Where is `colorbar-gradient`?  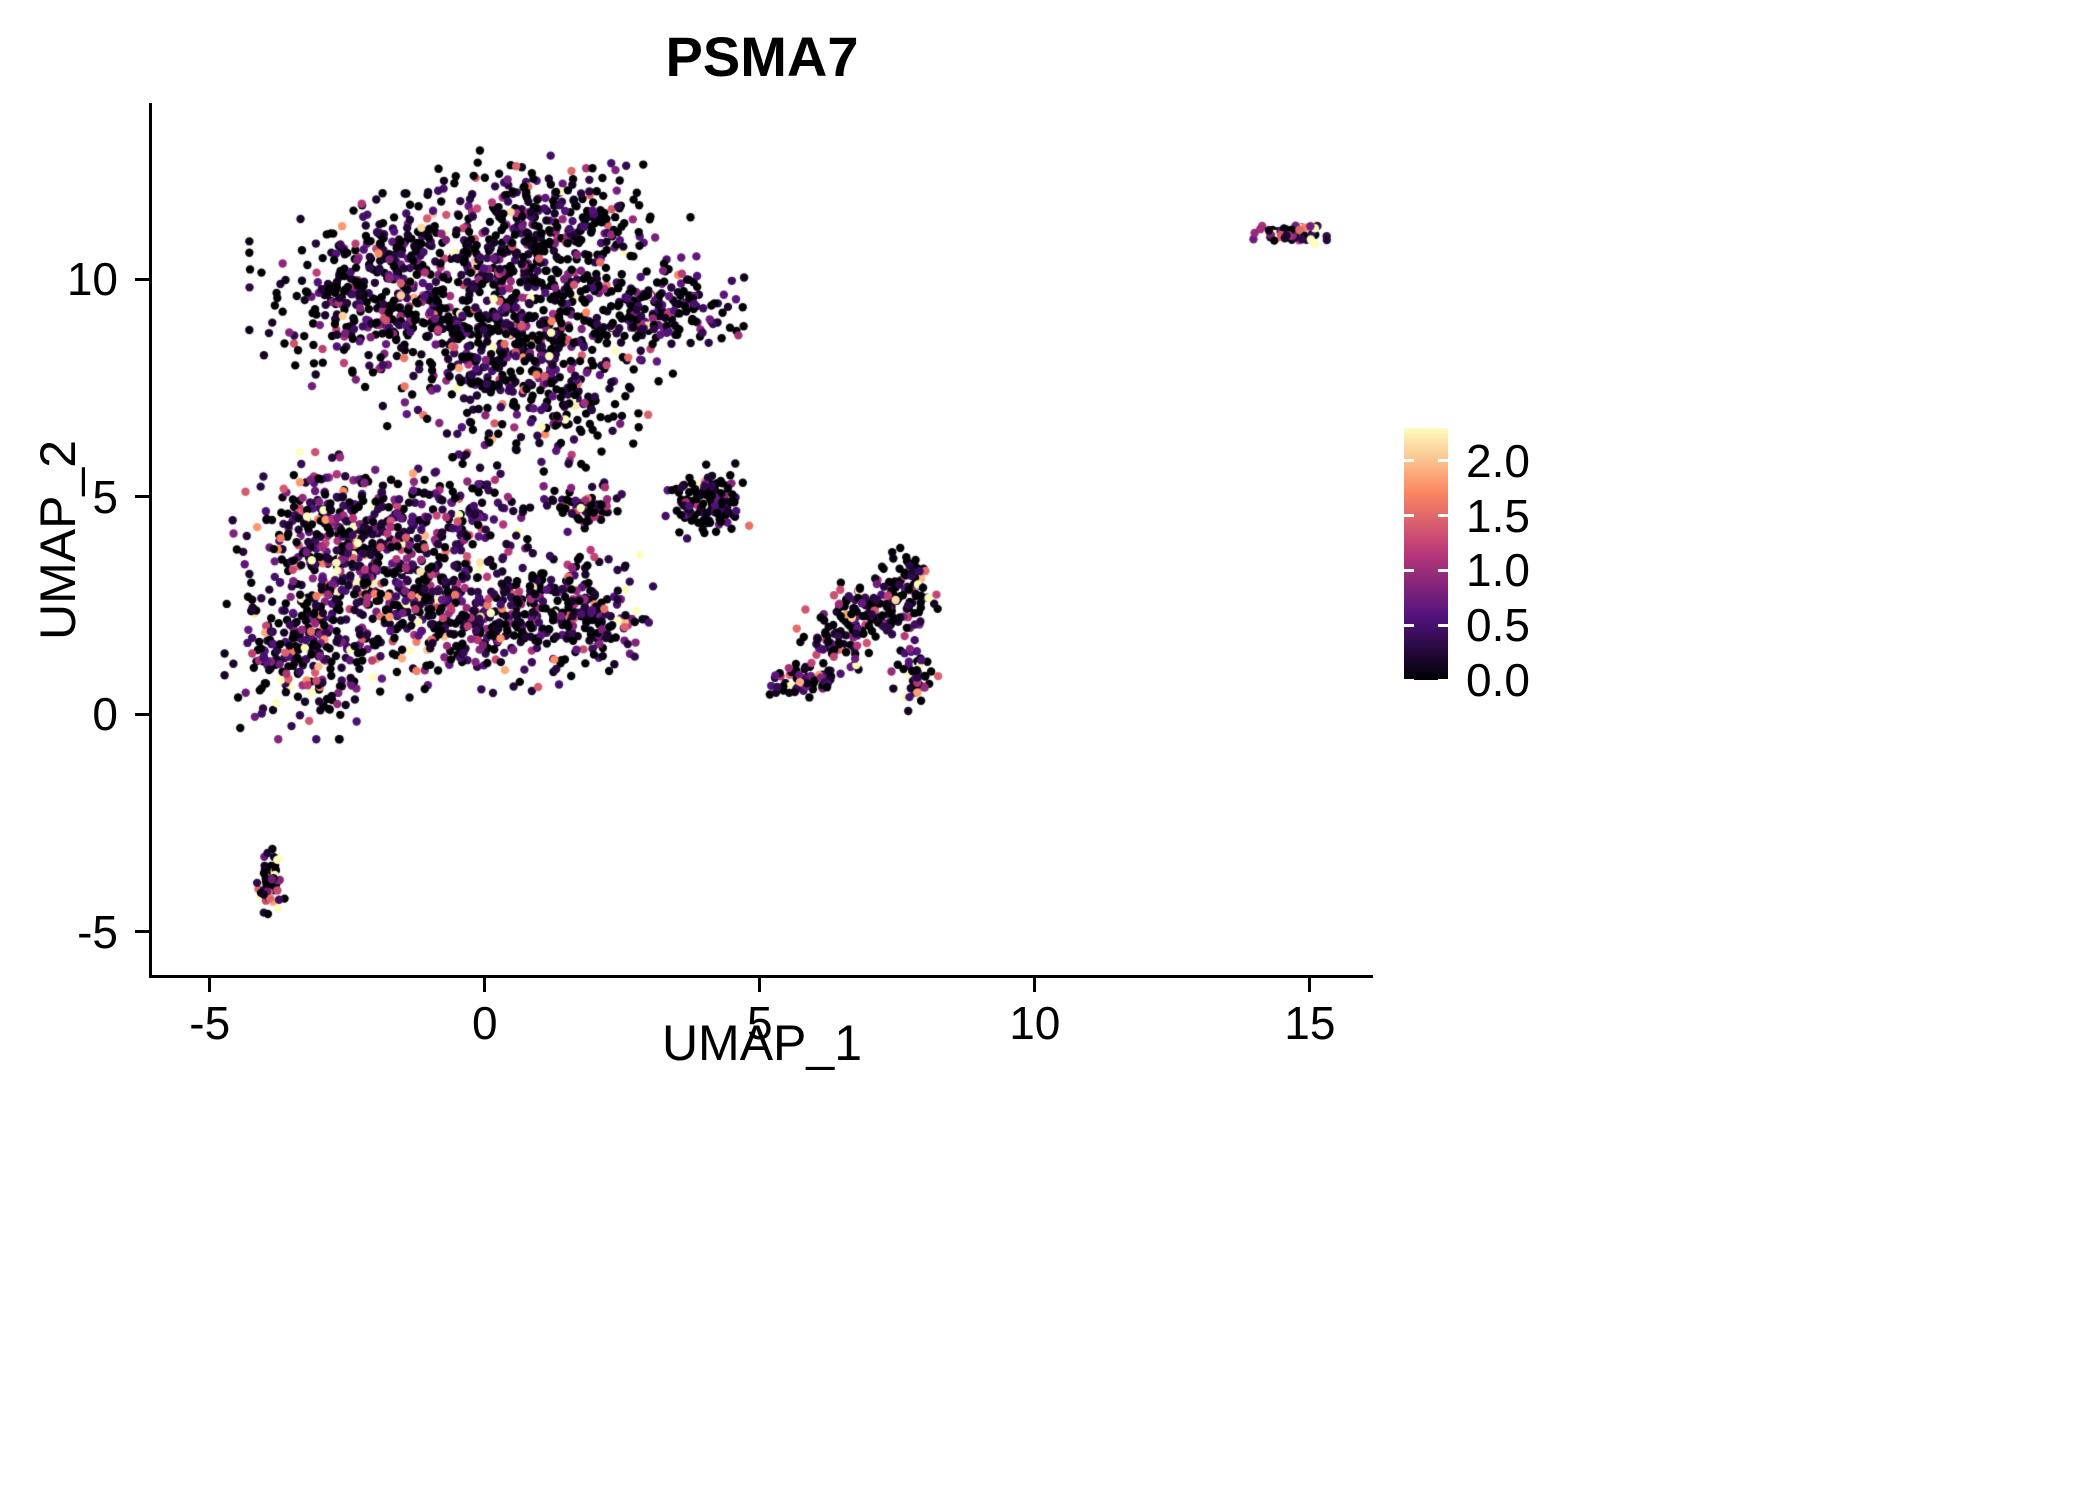 colorbar-gradient is located at coordinates (1426, 554).